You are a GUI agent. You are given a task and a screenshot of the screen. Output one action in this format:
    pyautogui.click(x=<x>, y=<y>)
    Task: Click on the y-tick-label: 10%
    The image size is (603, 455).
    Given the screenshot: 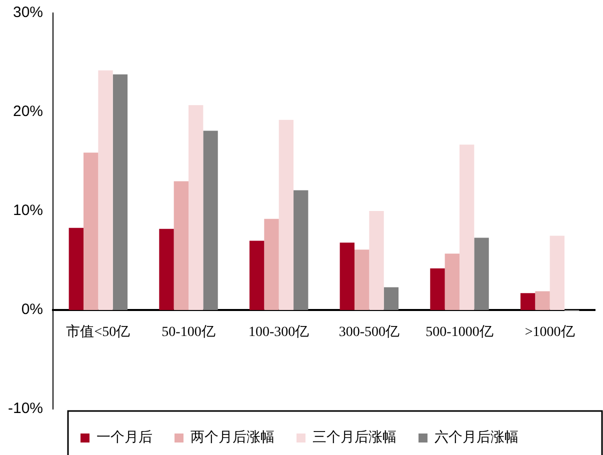 What is the action you would take?
    pyautogui.click(x=28, y=211)
    